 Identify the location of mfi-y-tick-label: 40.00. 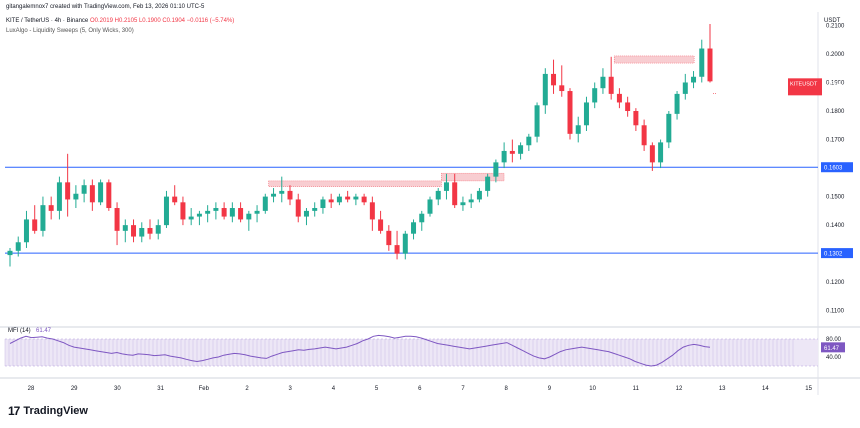
(834, 358).